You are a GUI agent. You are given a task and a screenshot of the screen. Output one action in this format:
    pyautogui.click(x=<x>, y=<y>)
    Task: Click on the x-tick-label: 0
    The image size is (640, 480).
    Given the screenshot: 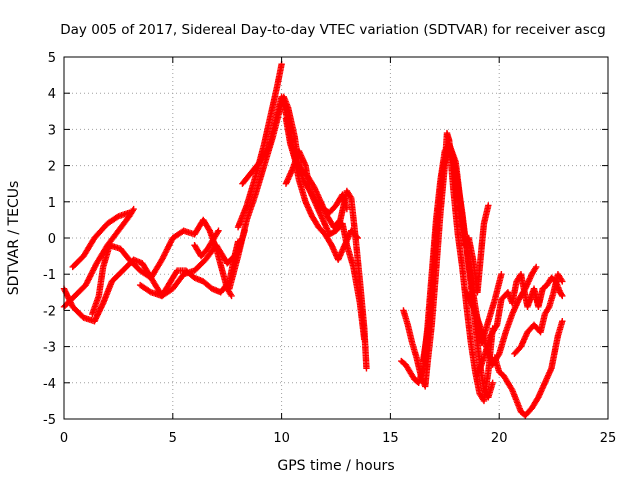 What is the action you would take?
    pyautogui.click(x=64, y=438)
    